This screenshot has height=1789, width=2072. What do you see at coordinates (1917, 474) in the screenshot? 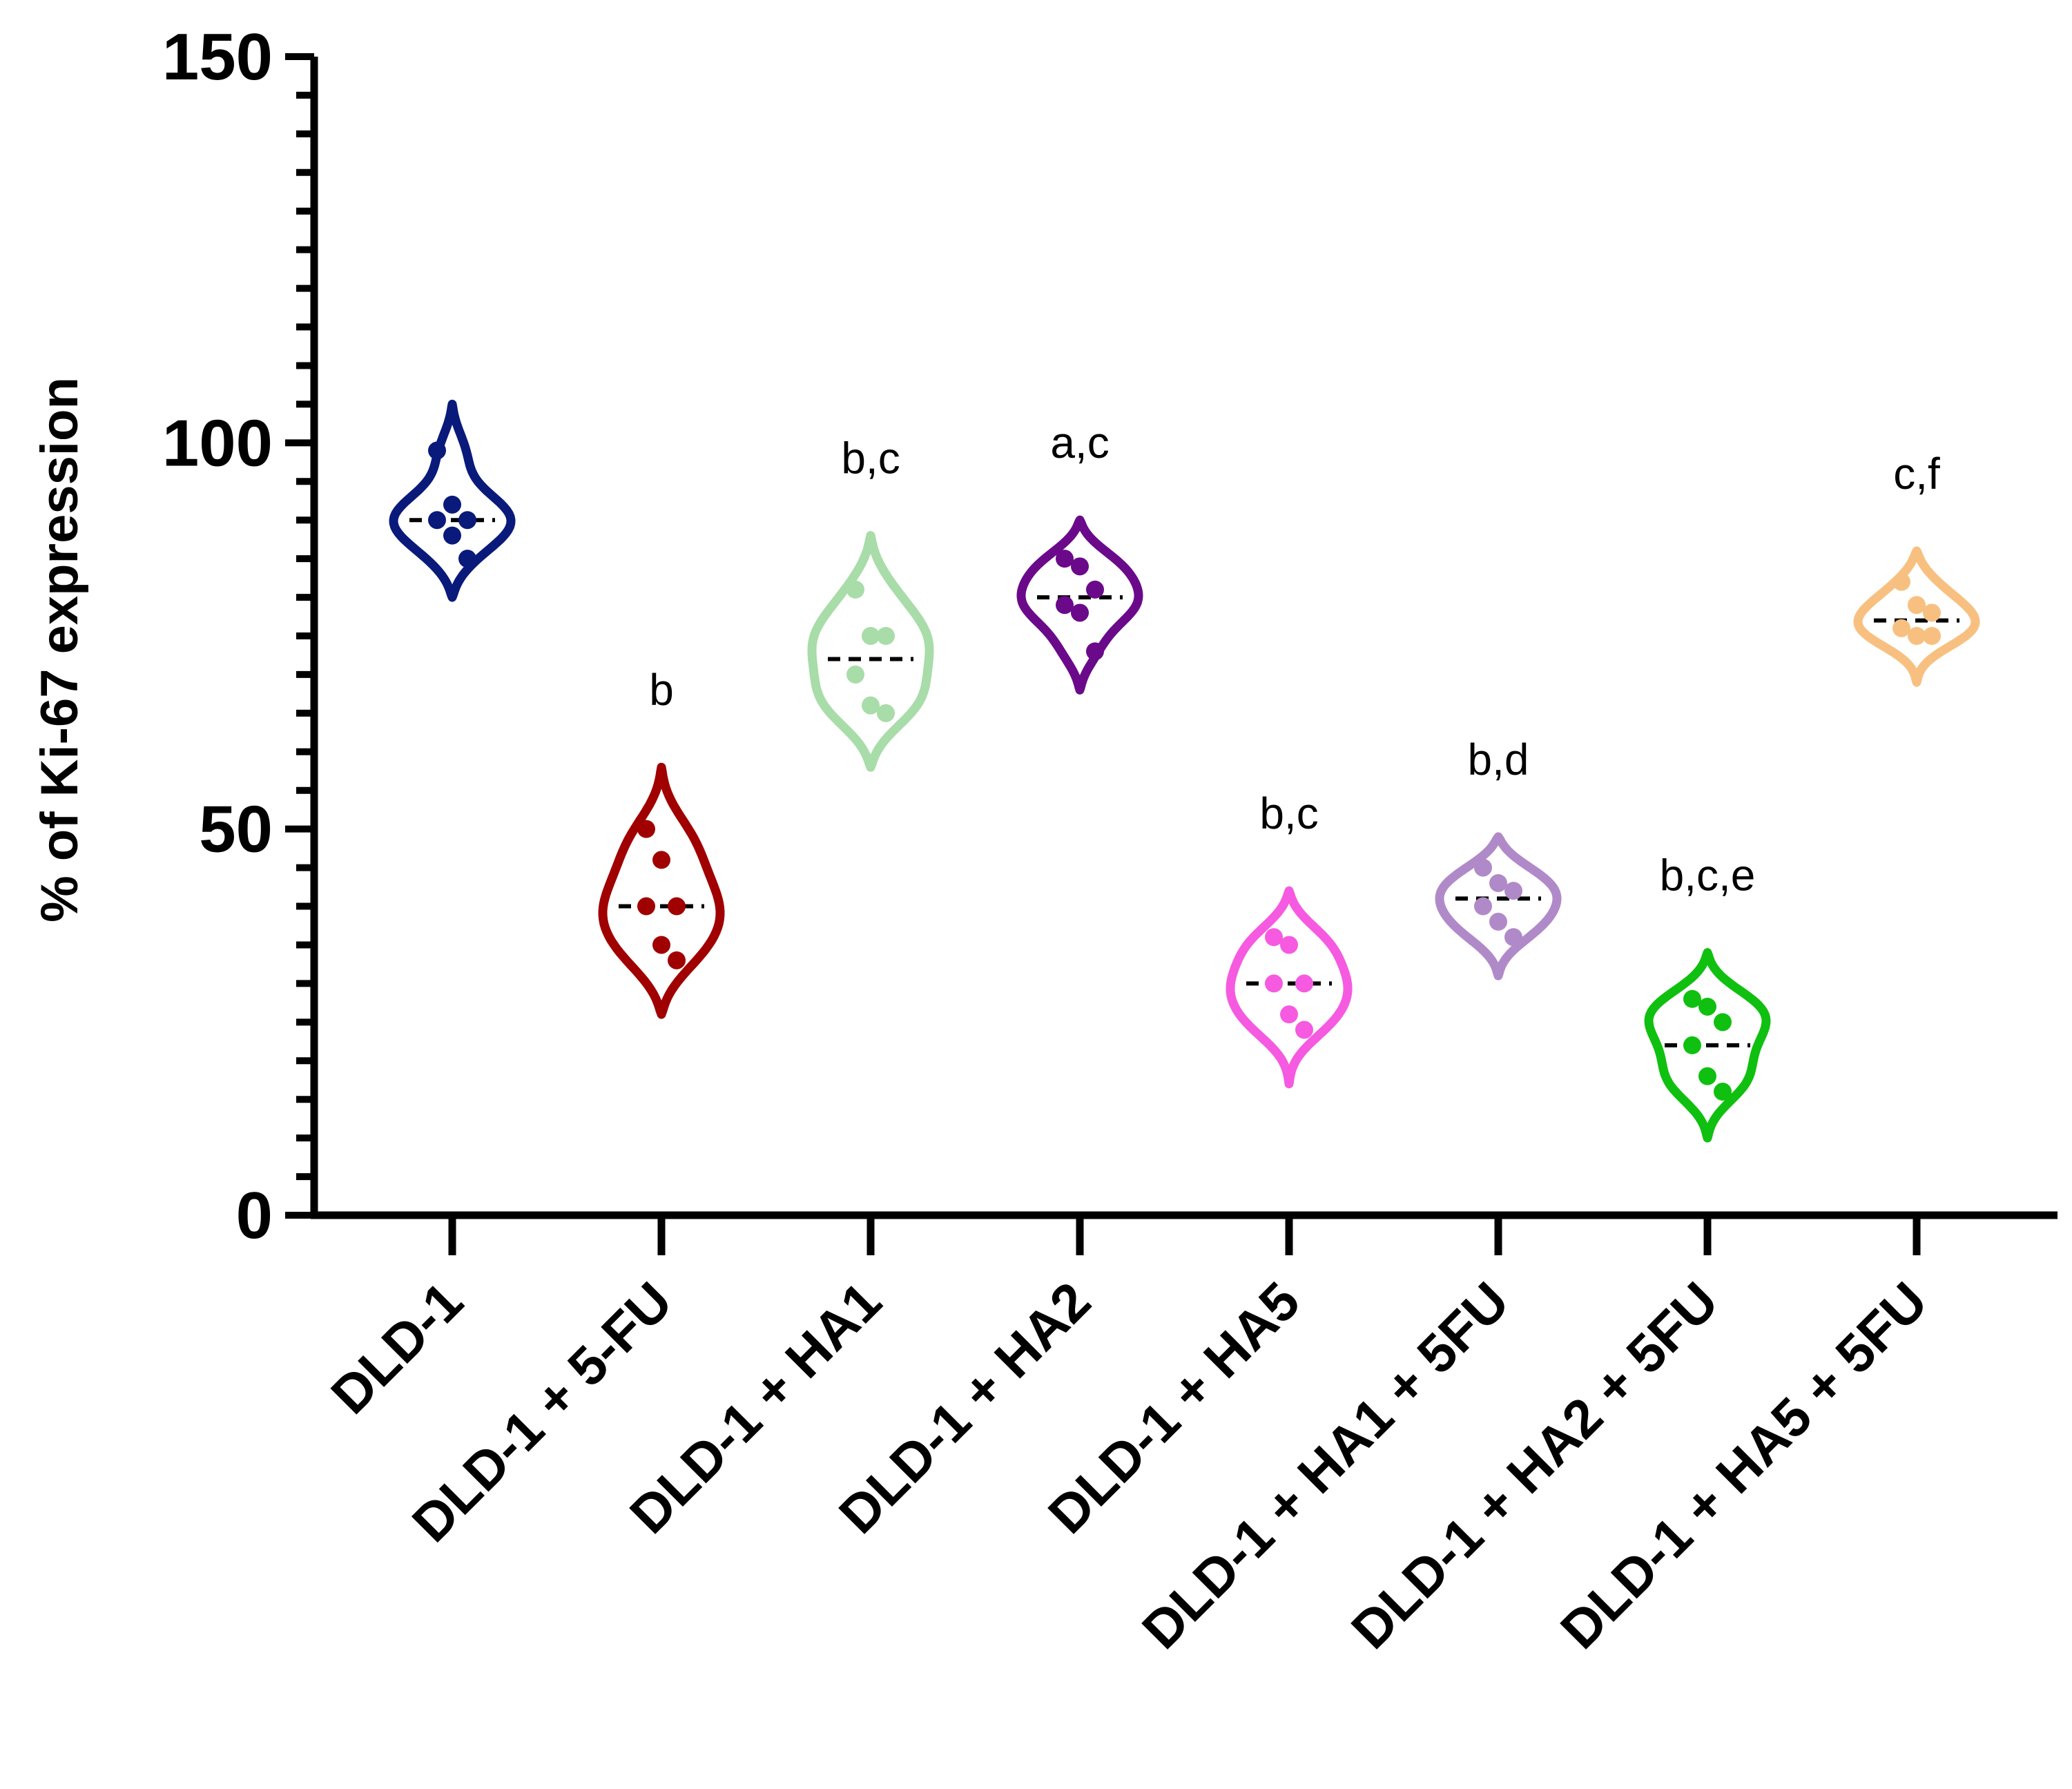
I see `significance-label: c,f` at bounding box center [1917, 474].